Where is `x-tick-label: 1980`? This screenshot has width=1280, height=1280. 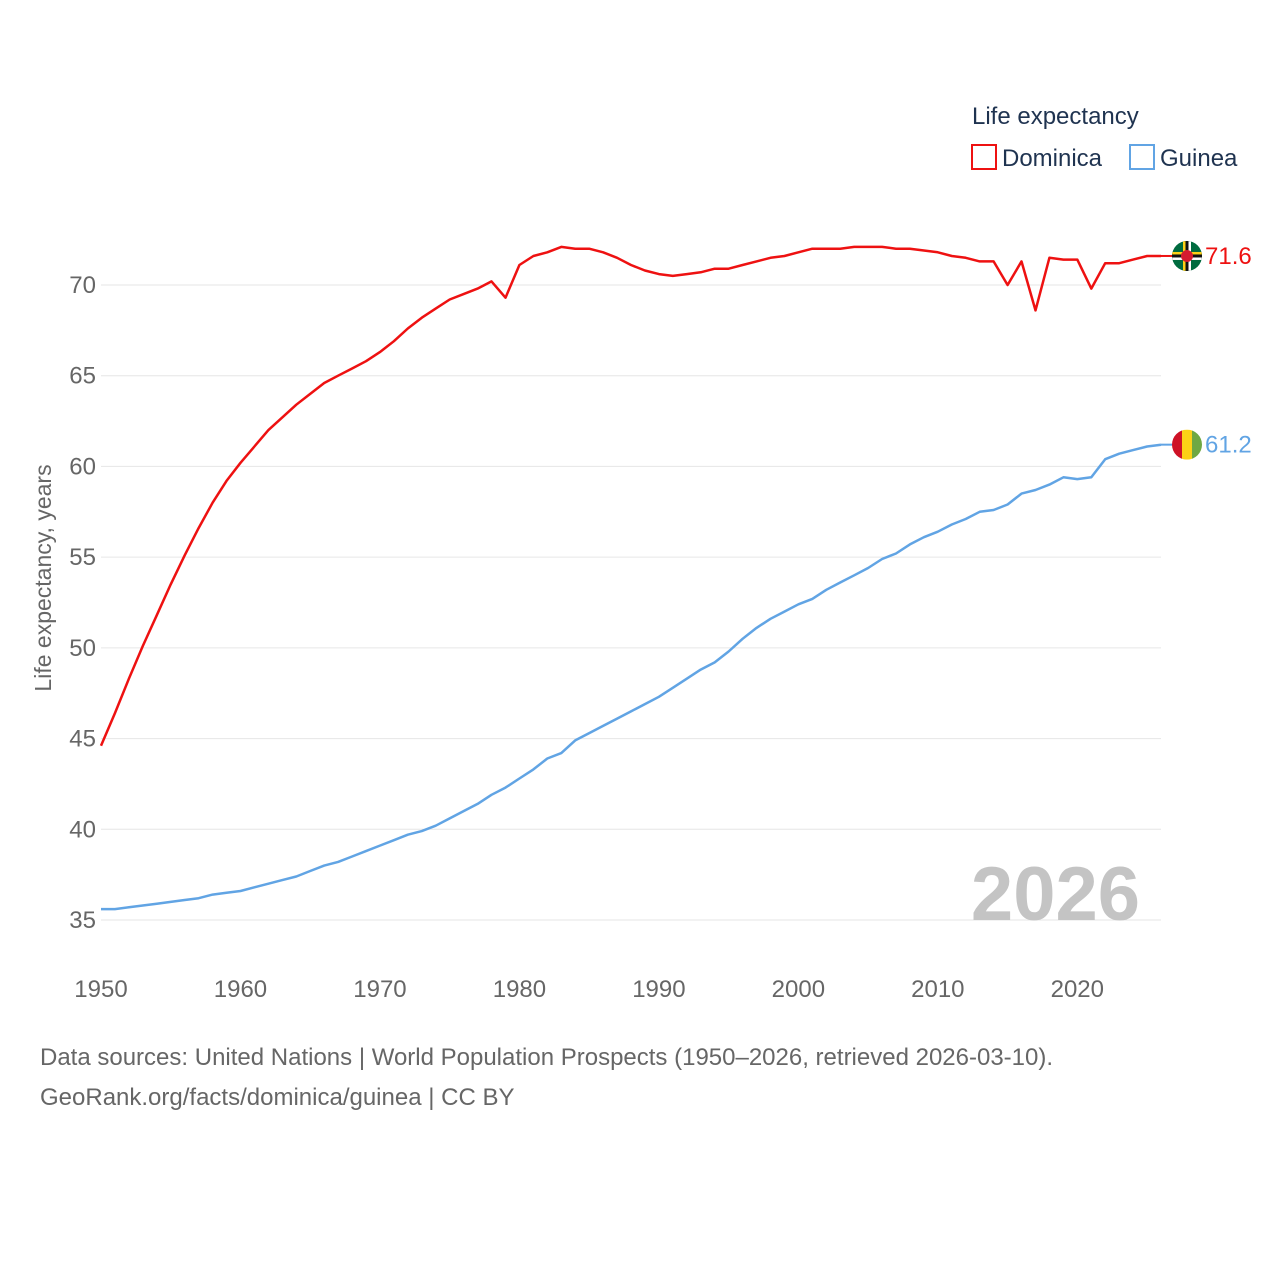
x-tick-label: 1980 is located at coordinates (519, 989).